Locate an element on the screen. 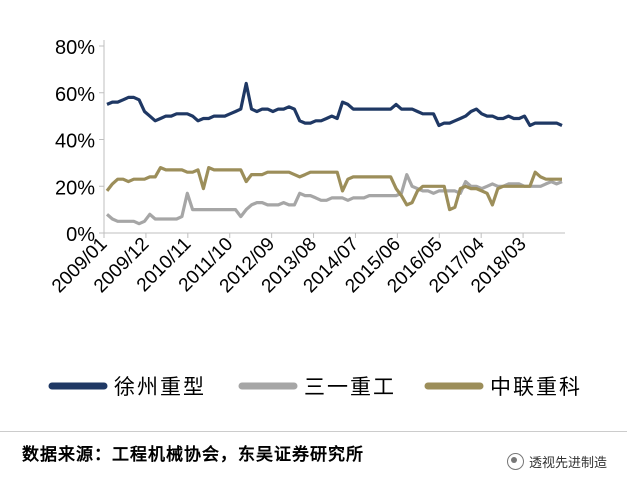 Image resolution: width=627 pixels, height=490 pixels. y-tick-label: 60% is located at coordinates (75, 95).